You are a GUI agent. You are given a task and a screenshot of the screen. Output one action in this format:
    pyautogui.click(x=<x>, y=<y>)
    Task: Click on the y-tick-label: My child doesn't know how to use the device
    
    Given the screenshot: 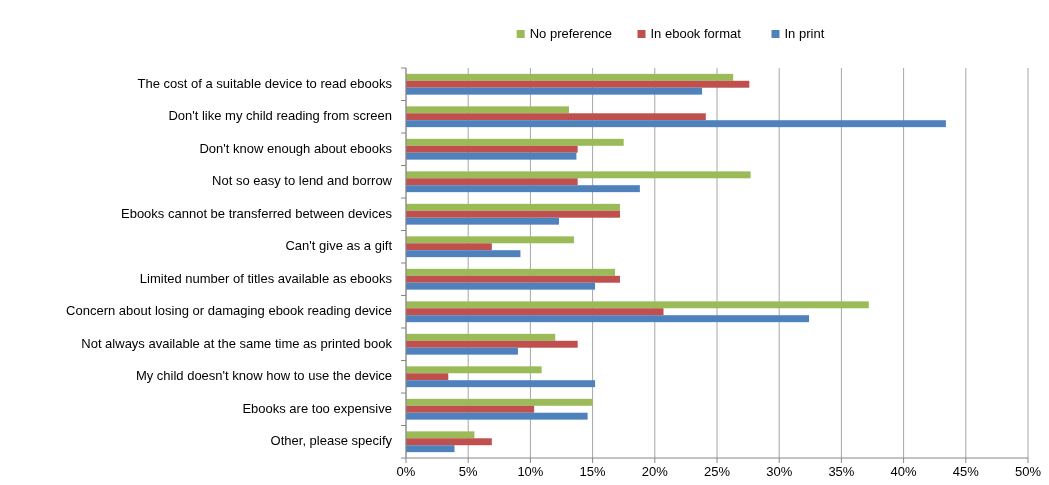 What is the action you would take?
    pyautogui.click(x=263, y=376)
    